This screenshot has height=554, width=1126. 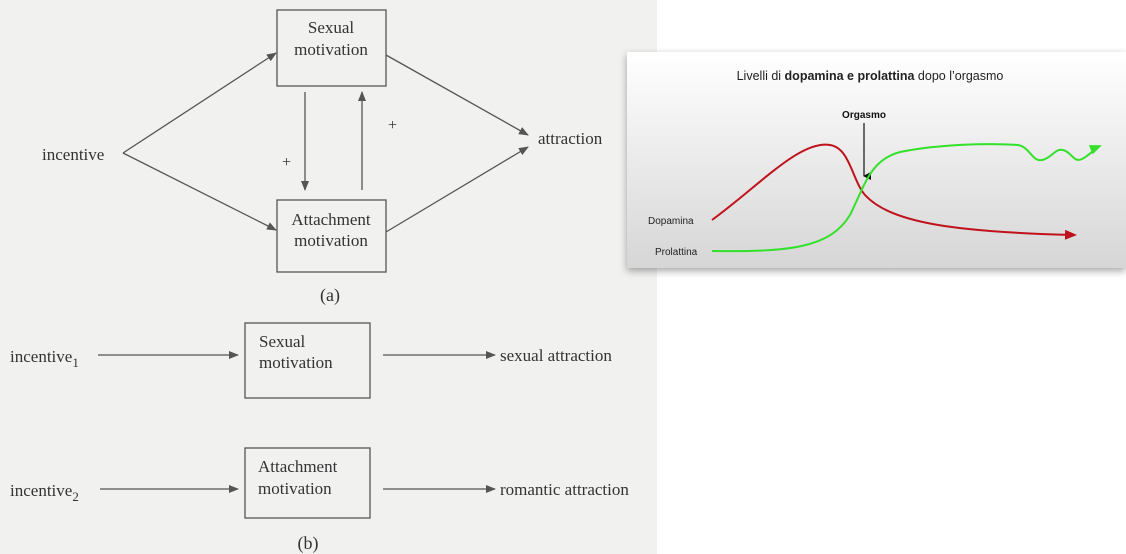 I want to click on sexual-box-b, so click(x=307, y=360).